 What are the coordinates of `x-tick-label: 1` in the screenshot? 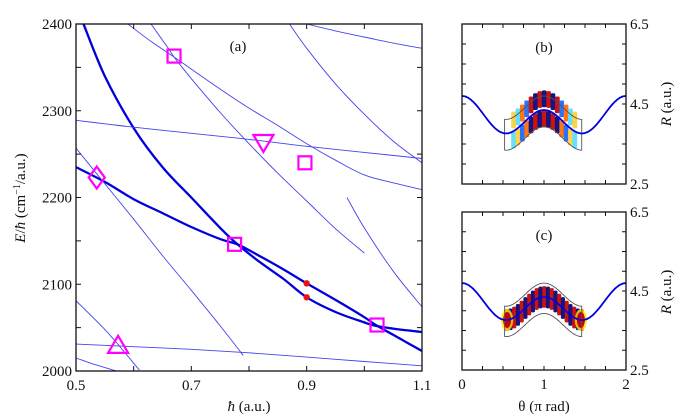 It's located at (544, 385).